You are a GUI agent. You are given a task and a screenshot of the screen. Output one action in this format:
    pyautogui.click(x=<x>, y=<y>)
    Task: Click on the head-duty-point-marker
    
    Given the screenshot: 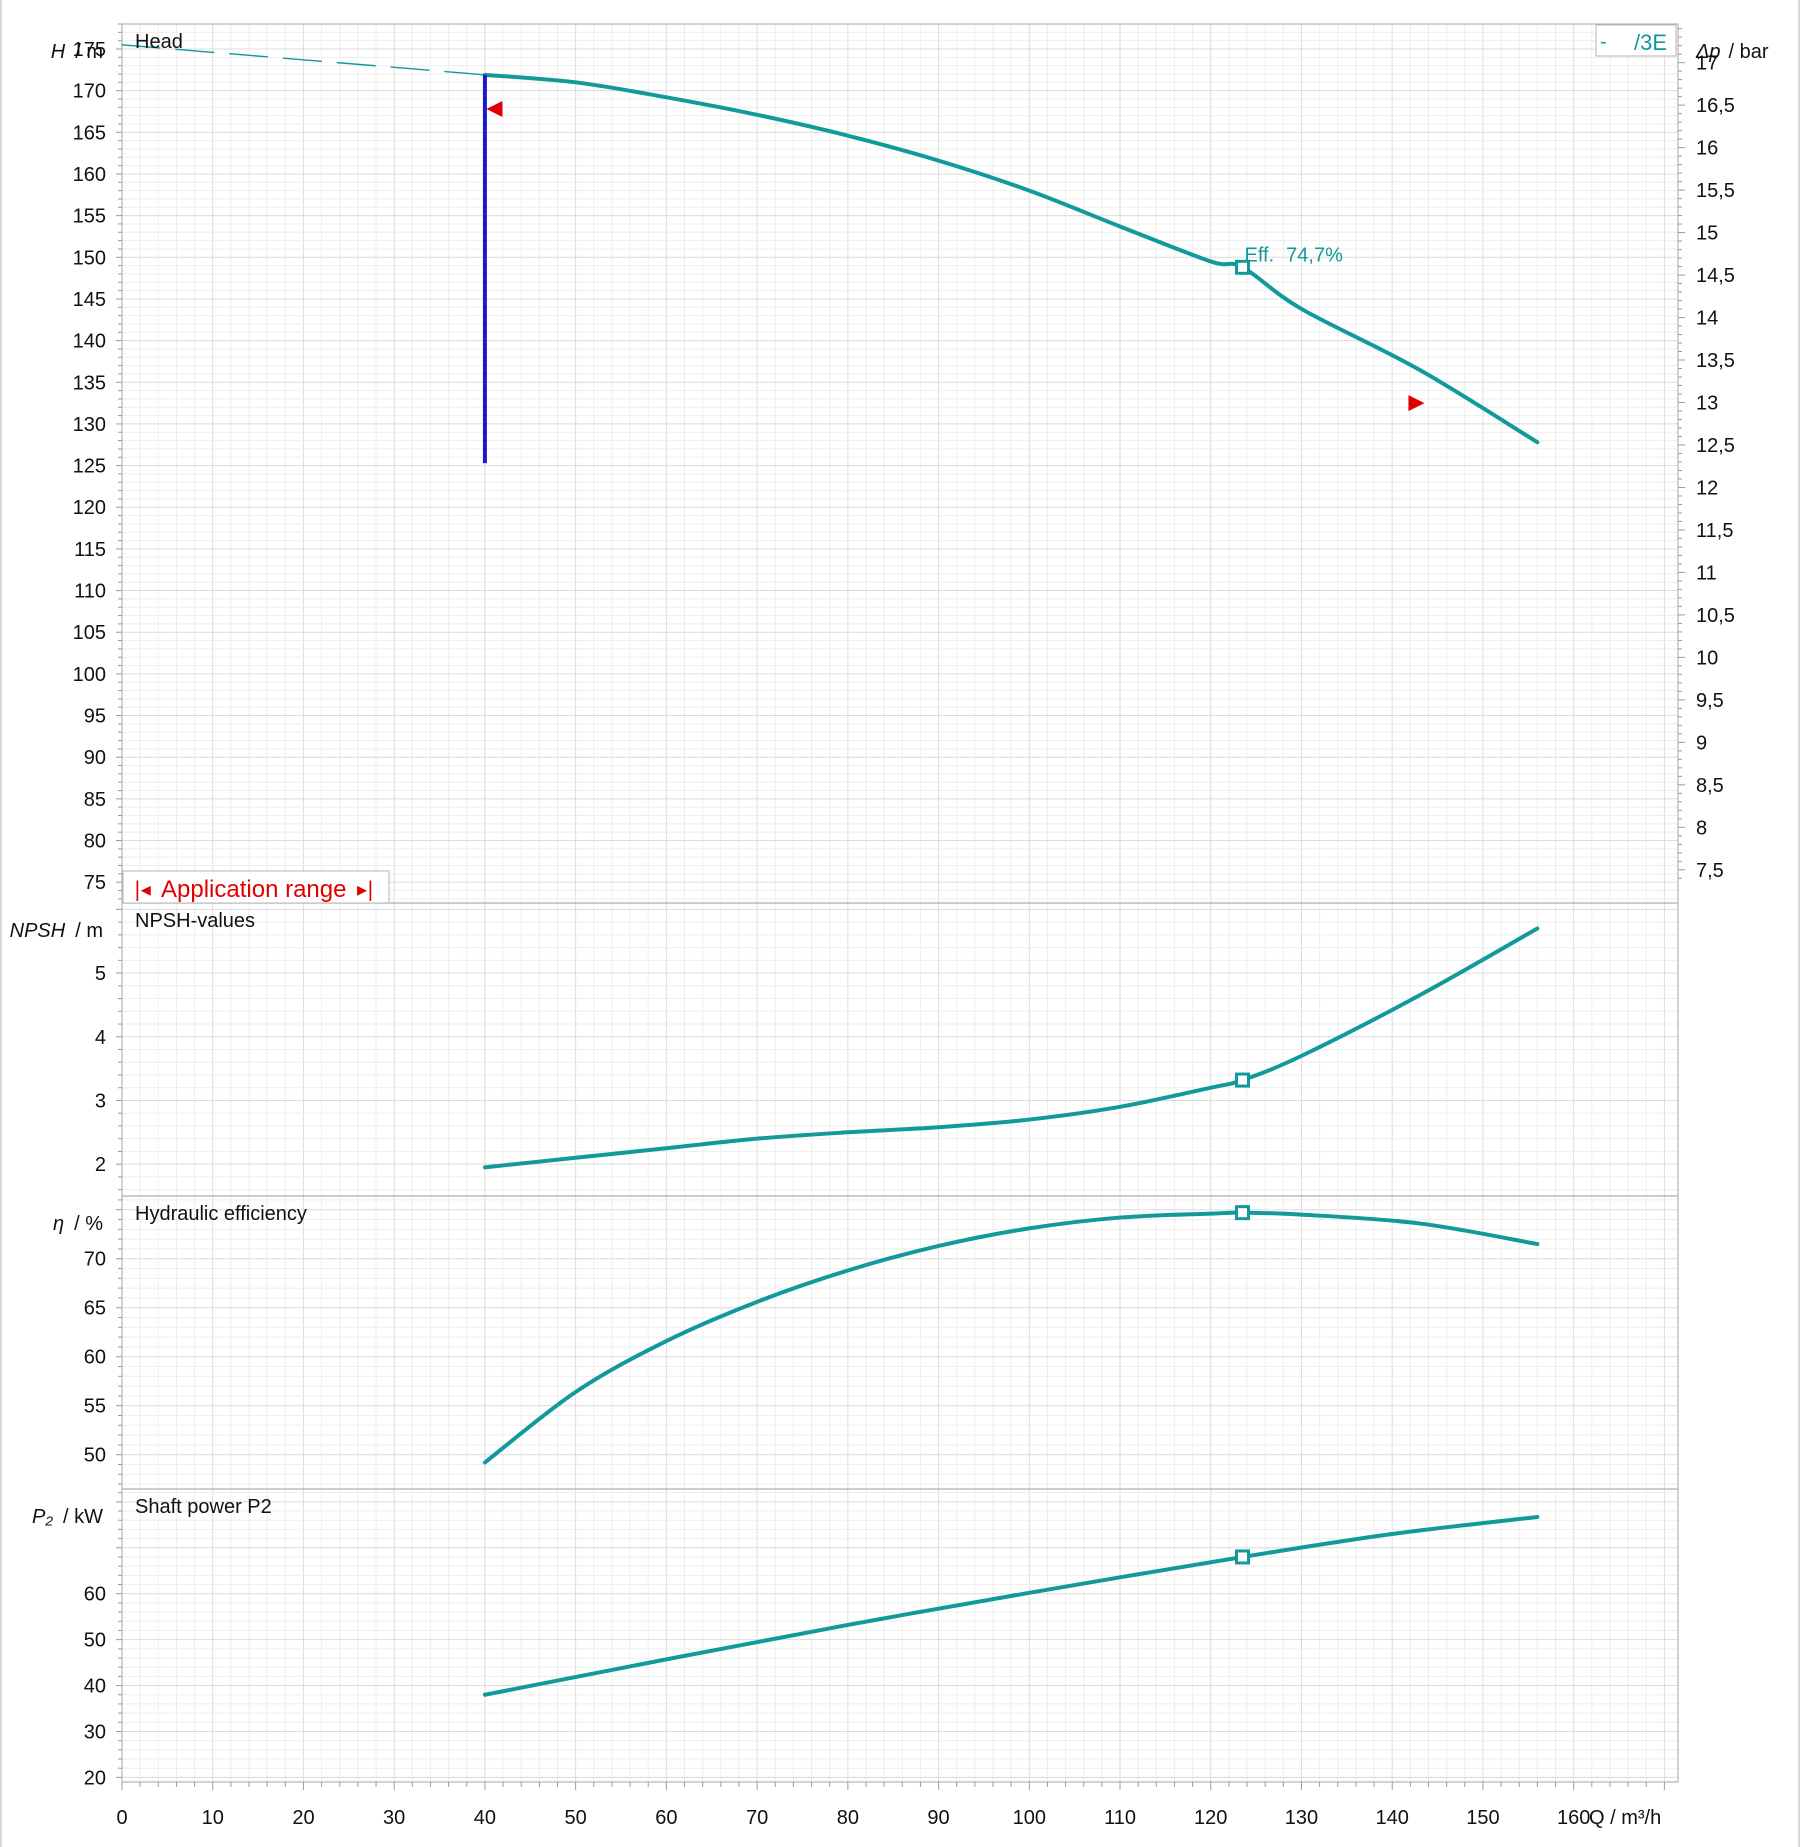 What is the action you would take?
    pyautogui.click(x=1243, y=267)
    